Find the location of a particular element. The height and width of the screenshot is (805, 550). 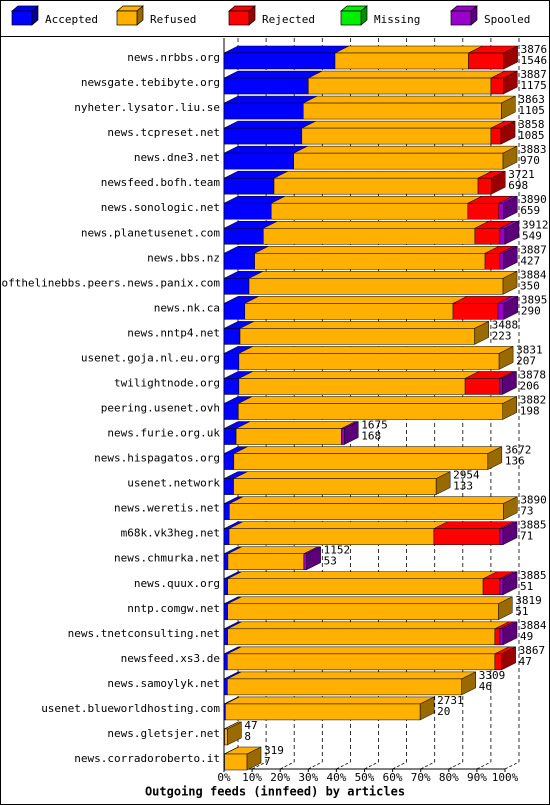

x-tick-label: 20% is located at coordinates (280, 777).